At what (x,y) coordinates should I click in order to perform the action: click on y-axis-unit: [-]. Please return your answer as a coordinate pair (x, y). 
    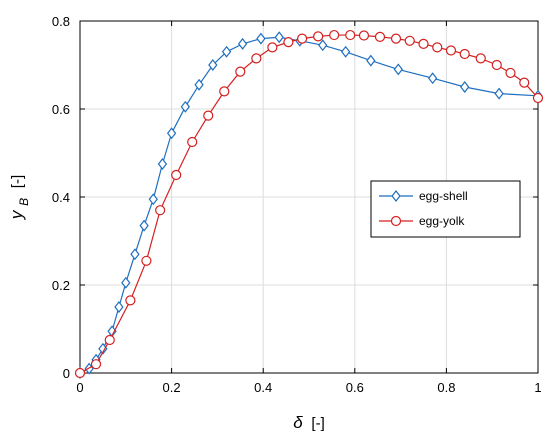
    Looking at the image, I should click on (17, 181).